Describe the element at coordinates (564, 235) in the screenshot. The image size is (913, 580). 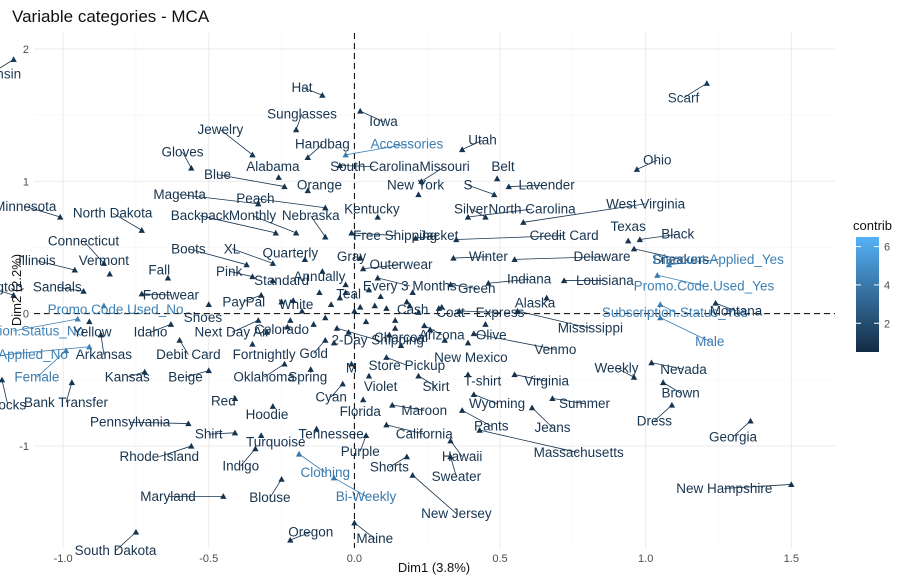
I see `point-label: Credit Card` at that location.